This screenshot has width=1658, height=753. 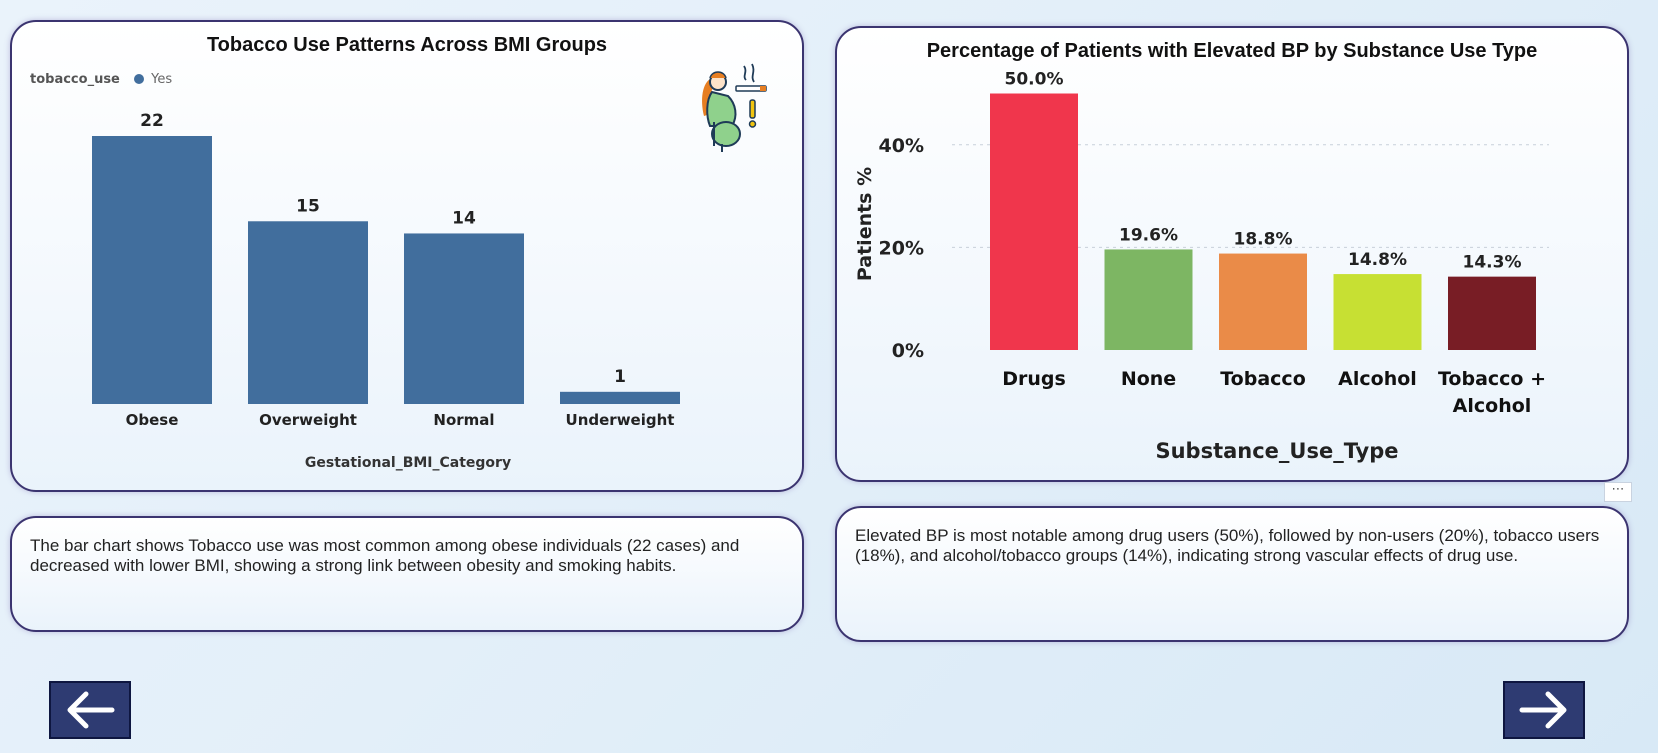 What do you see at coordinates (1263, 379) in the screenshot?
I see `x-tick-label: Tobacco` at bounding box center [1263, 379].